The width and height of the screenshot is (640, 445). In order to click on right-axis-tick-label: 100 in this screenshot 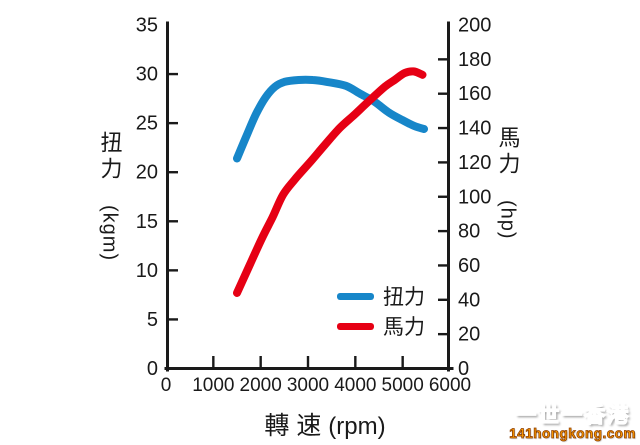, I will do `click(474, 197)`.